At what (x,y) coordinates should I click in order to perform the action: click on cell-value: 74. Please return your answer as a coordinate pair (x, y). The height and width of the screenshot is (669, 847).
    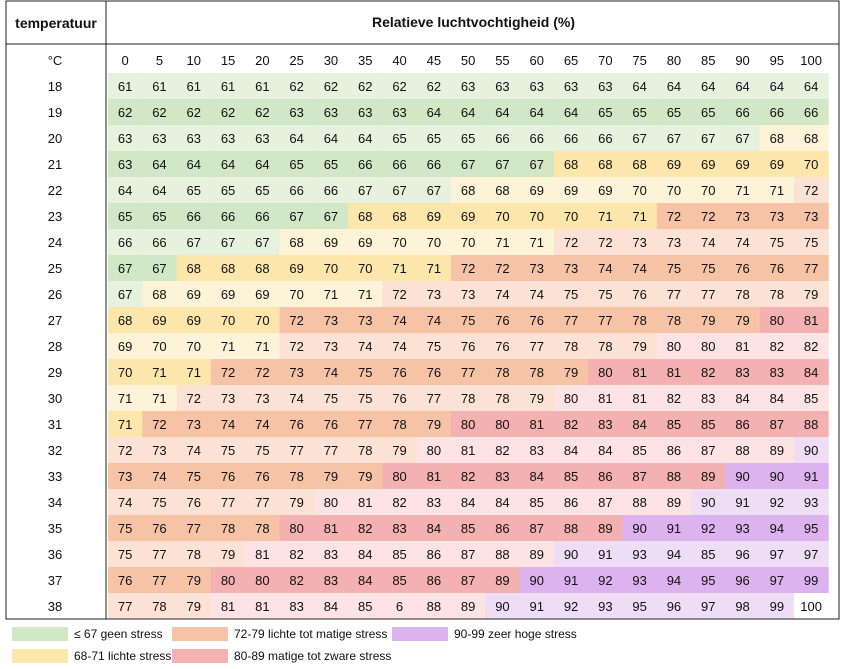
    Looking at the image, I should click on (262, 424).